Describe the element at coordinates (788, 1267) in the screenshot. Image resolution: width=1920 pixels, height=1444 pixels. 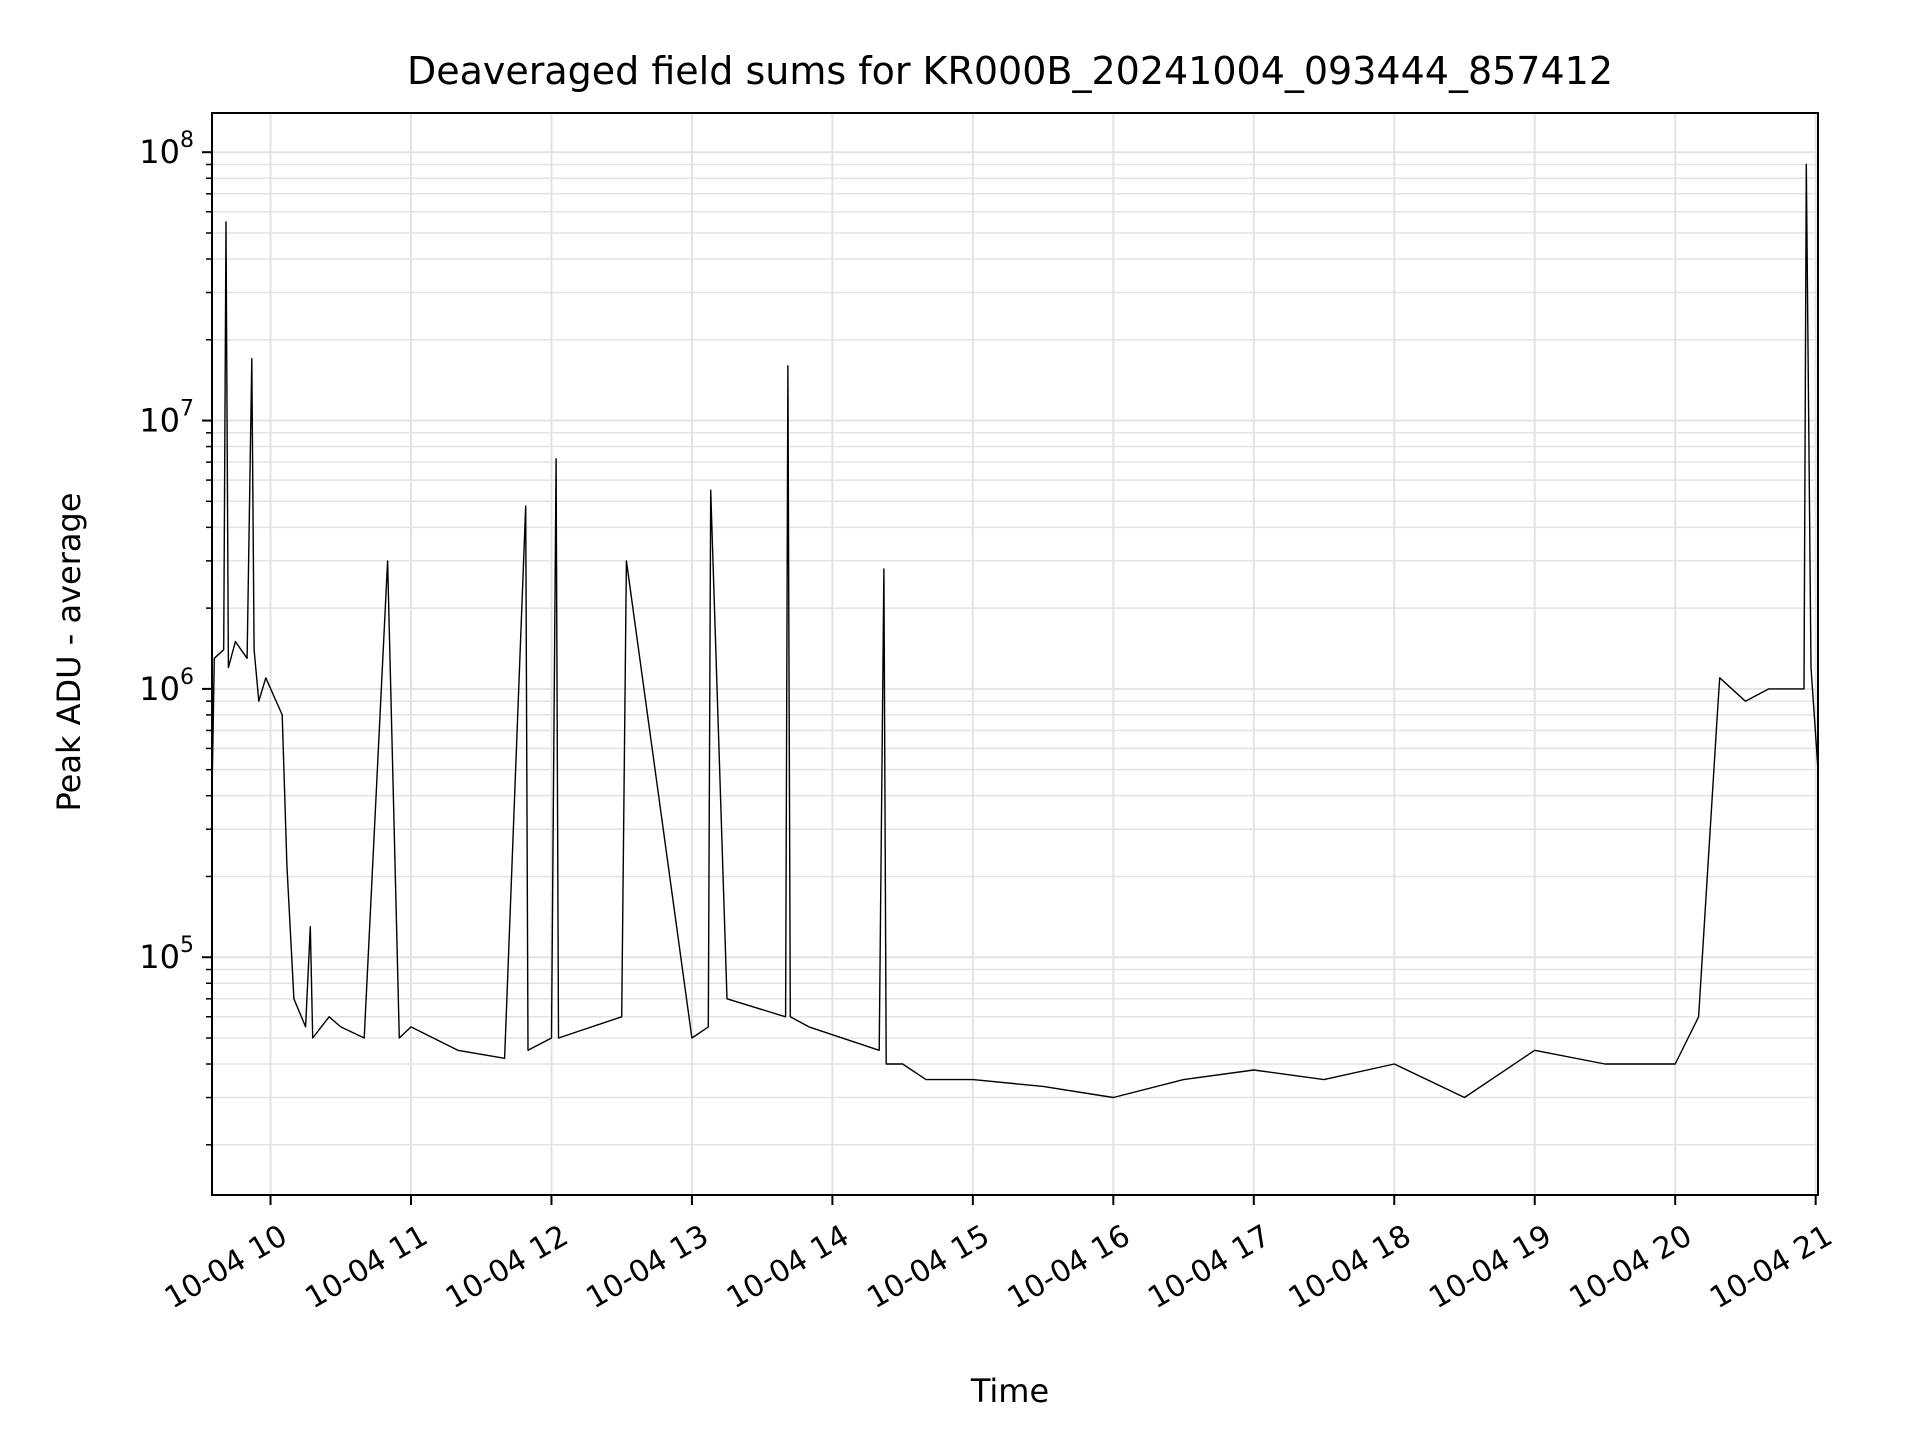
I see `x-tick-label: 10-04 14` at that location.